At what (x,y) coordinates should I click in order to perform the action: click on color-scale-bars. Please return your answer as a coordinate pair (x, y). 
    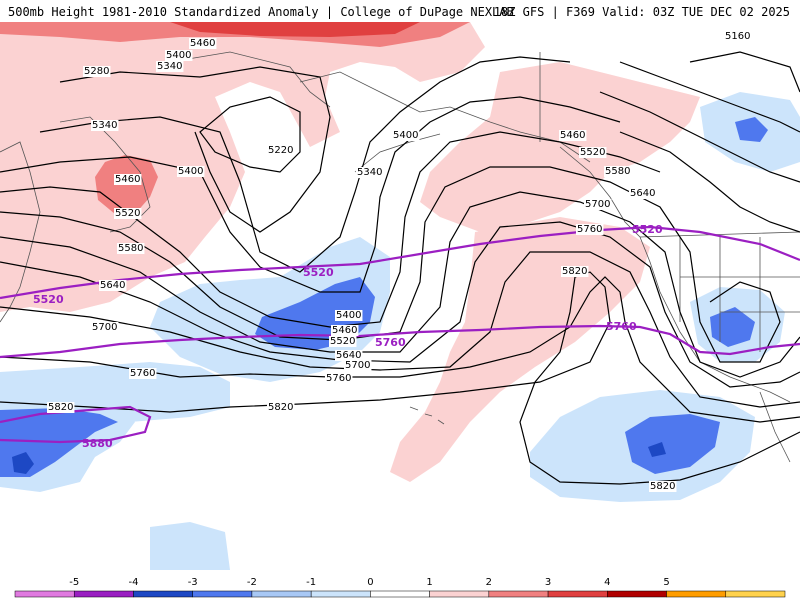
    Looking at the image, I should click on (400, 594).